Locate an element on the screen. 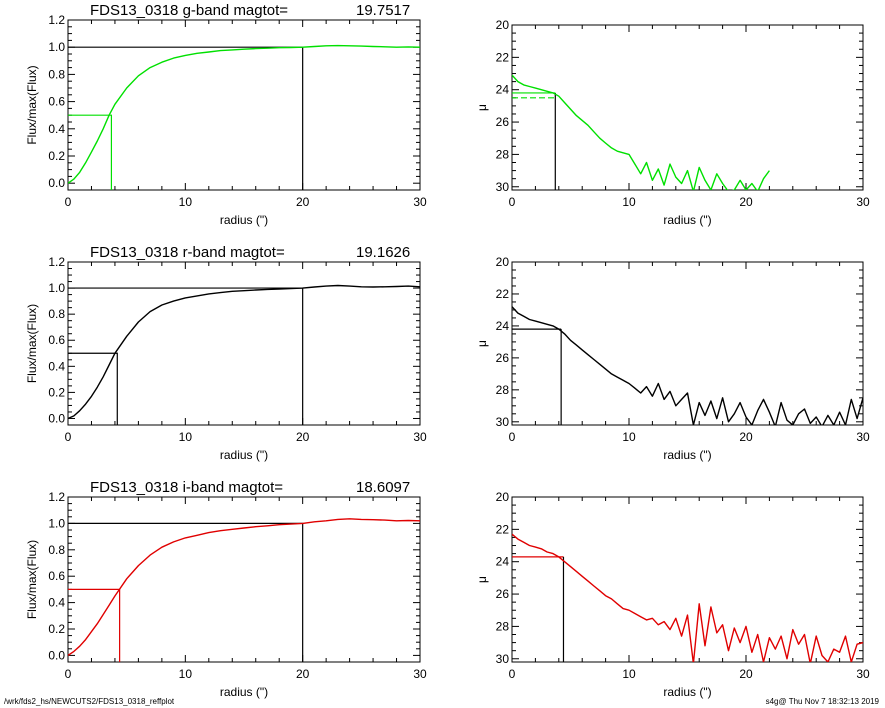 The image size is (885, 708). magtot-value: 18.6097 is located at coordinates (383, 487).